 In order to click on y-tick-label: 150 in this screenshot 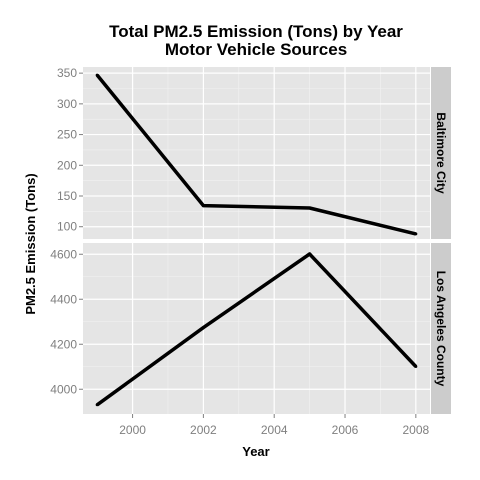, I will do `click(67, 196)`.